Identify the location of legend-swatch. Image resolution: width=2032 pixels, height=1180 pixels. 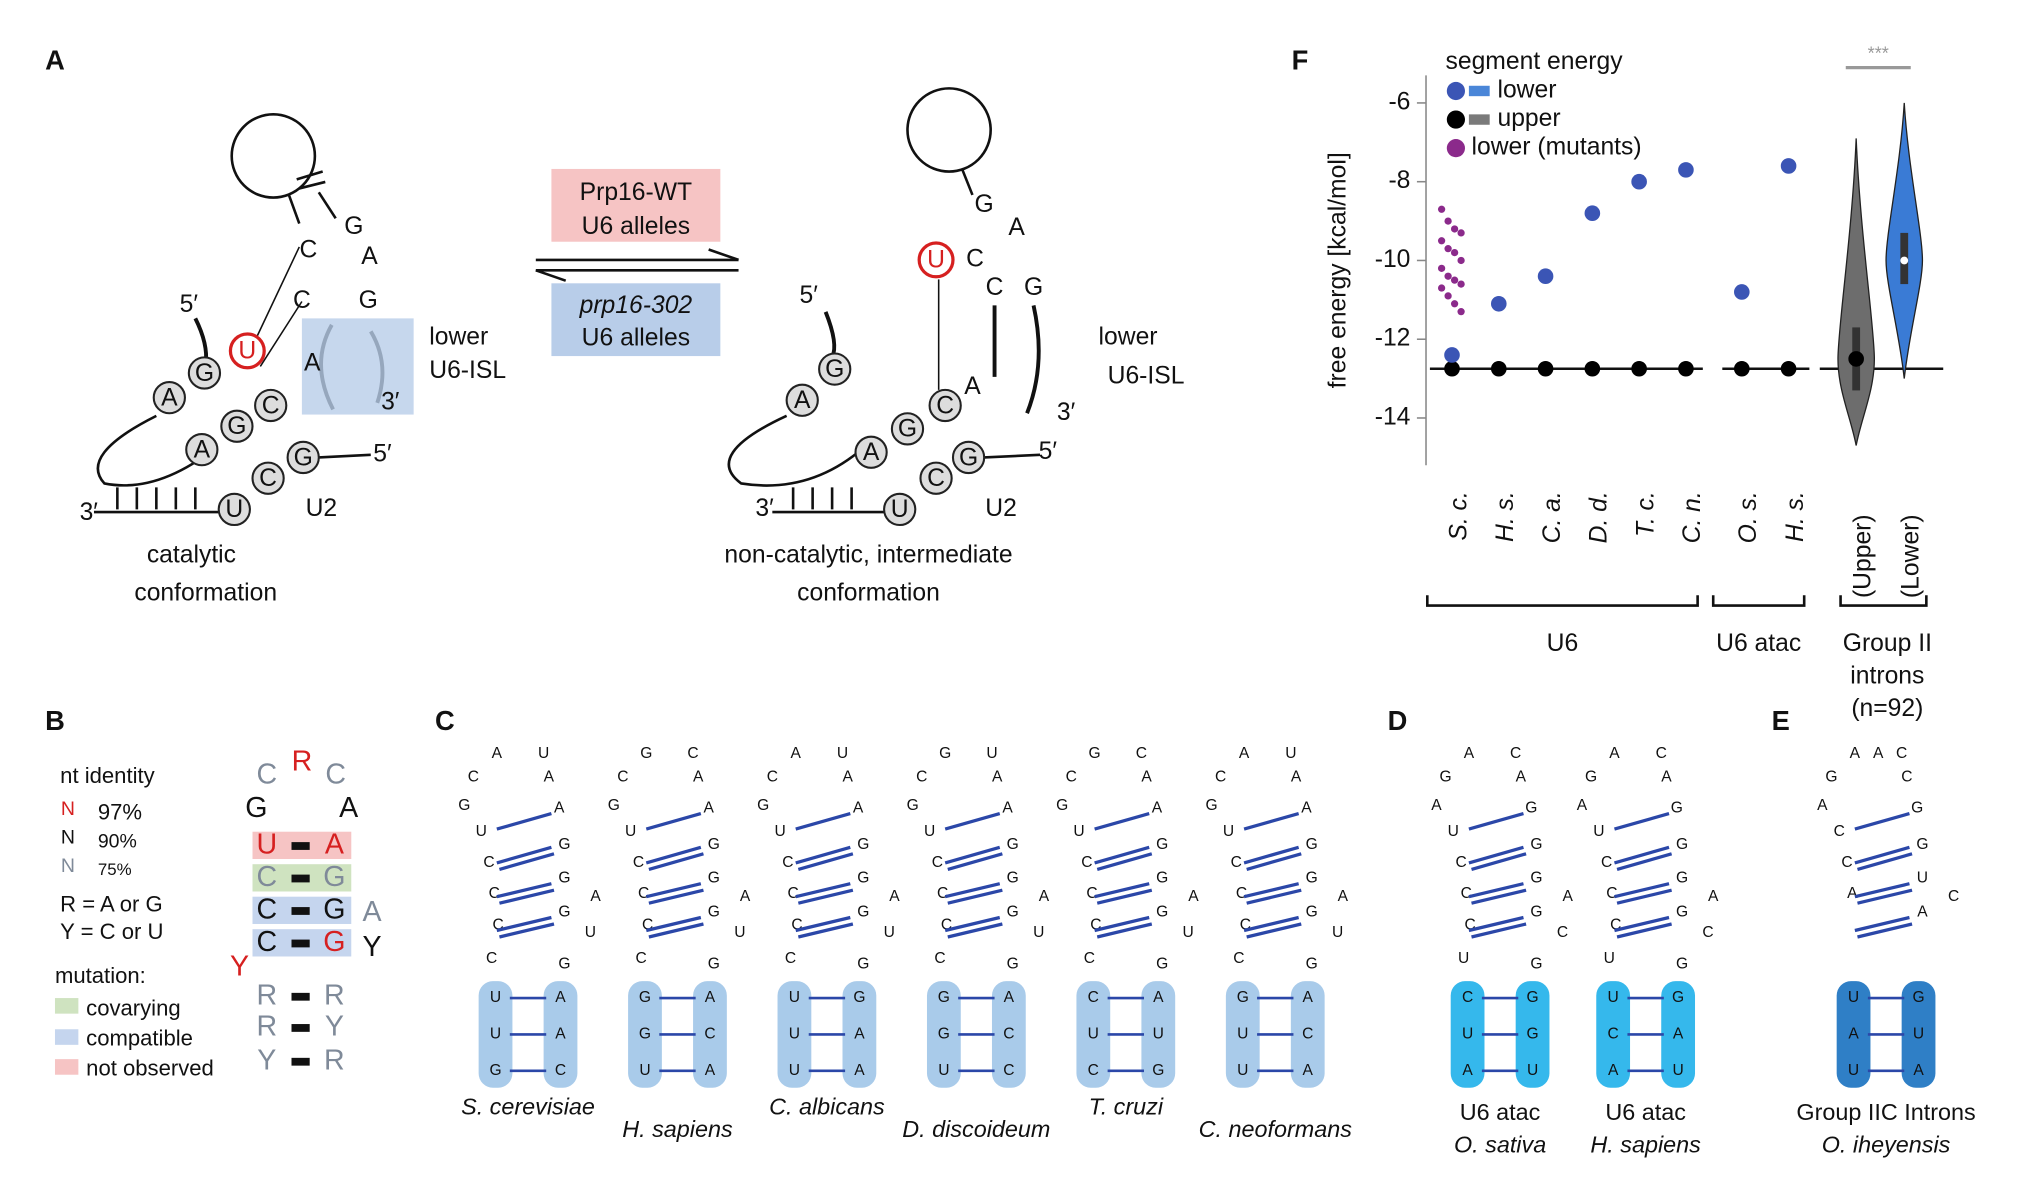
(66, 1067).